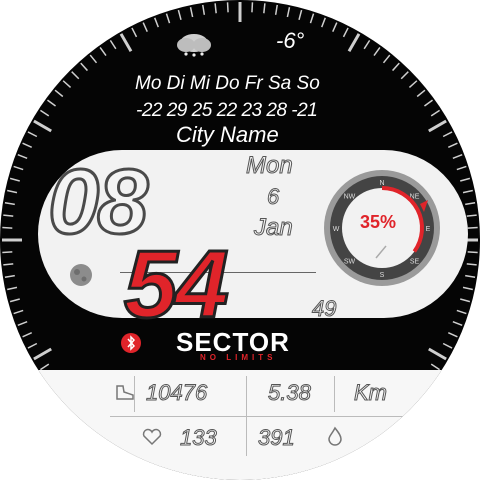  What do you see at coordinates (134, 394) in the screenshot?
I see `stats-vertical-divider-left` at bounding box center [134, 394].